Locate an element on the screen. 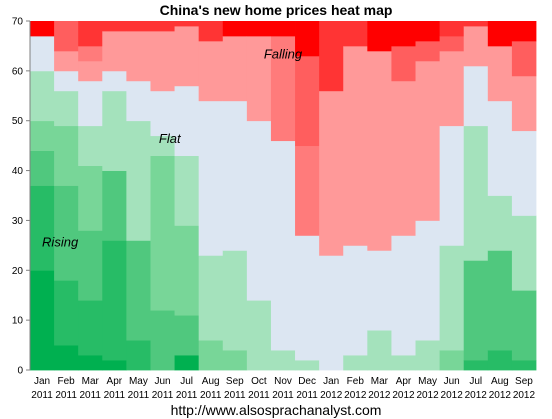  y-tick-label: 20 is located at coordinates (18, 271).